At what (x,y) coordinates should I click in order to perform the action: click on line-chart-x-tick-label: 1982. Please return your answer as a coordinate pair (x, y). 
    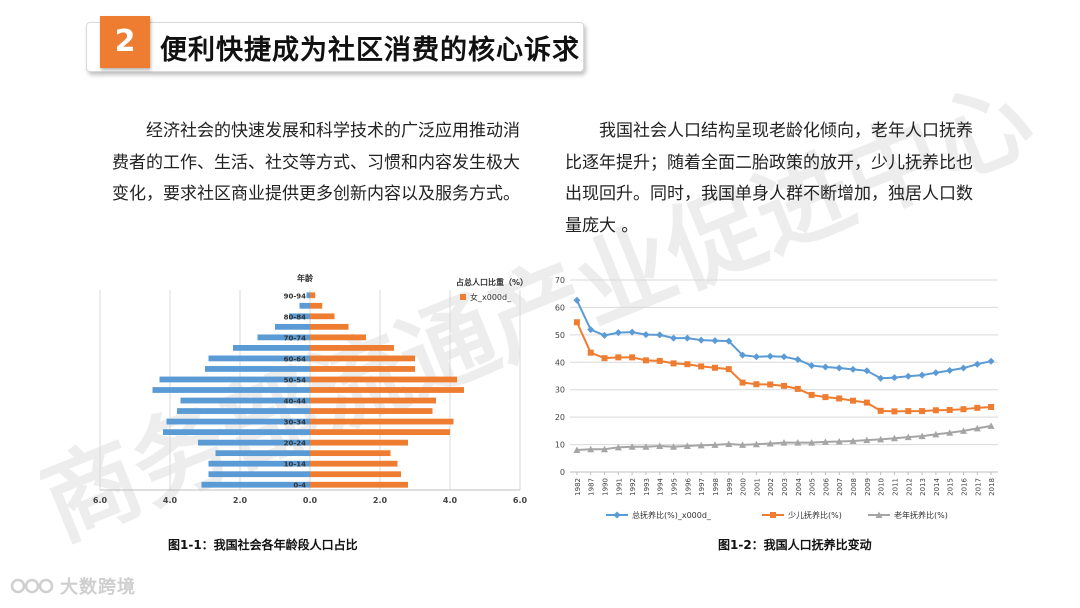
    Looking at the image, I should click on (578, 487).